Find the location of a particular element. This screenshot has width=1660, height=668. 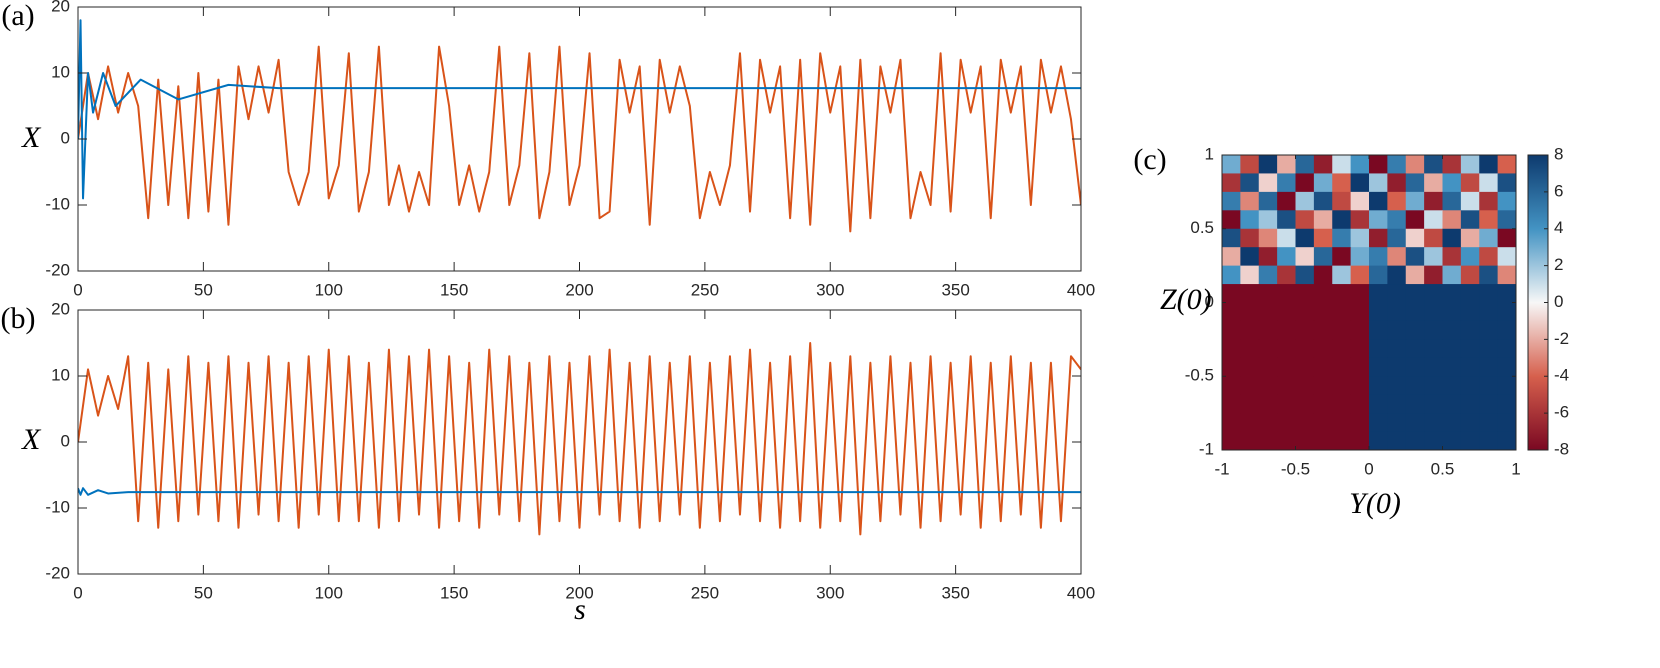

x-tick-label: 0 is located at coordinates (1368, 468).